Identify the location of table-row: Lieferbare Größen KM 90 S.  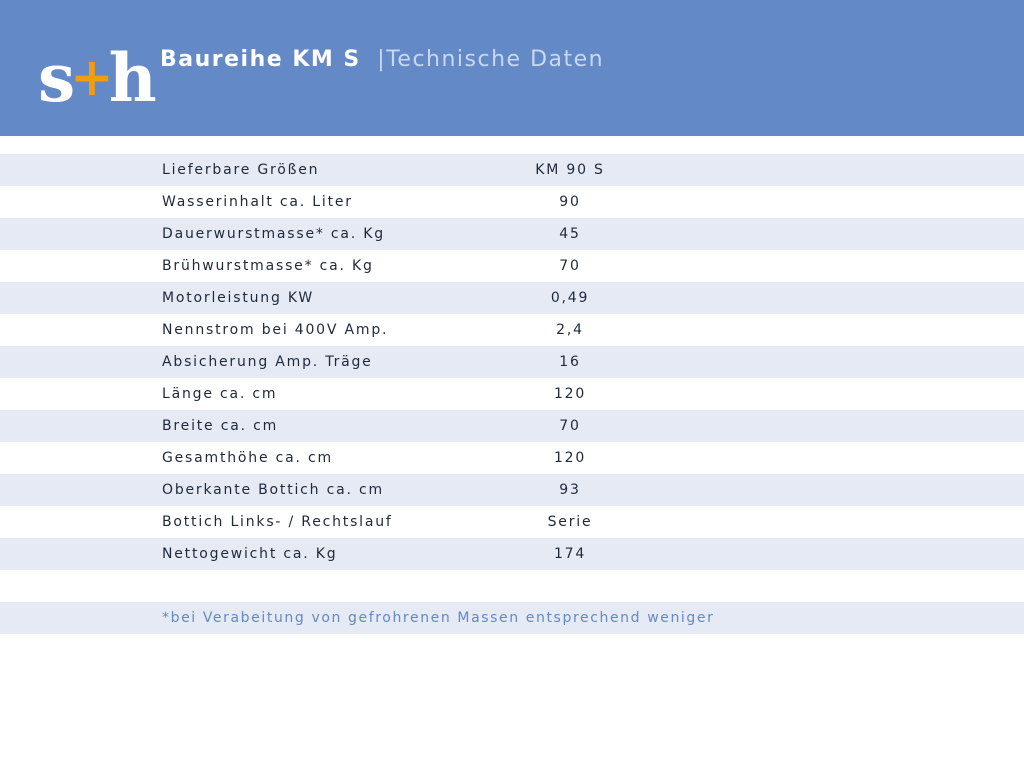
(512, 170).